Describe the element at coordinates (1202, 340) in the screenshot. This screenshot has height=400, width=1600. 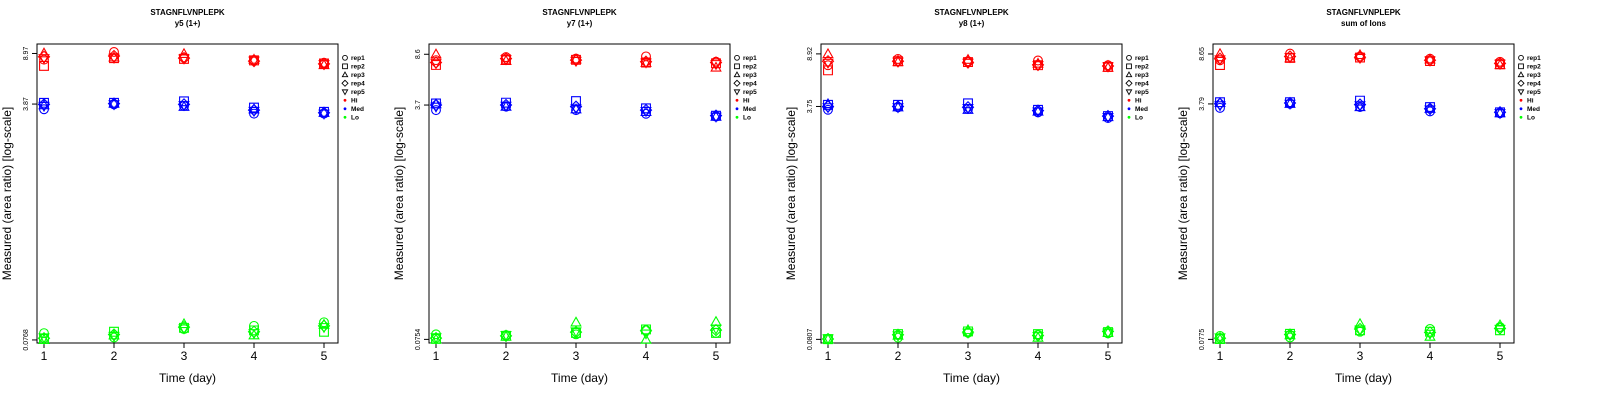
I see `y-tick-label: 0.0775` at that location.